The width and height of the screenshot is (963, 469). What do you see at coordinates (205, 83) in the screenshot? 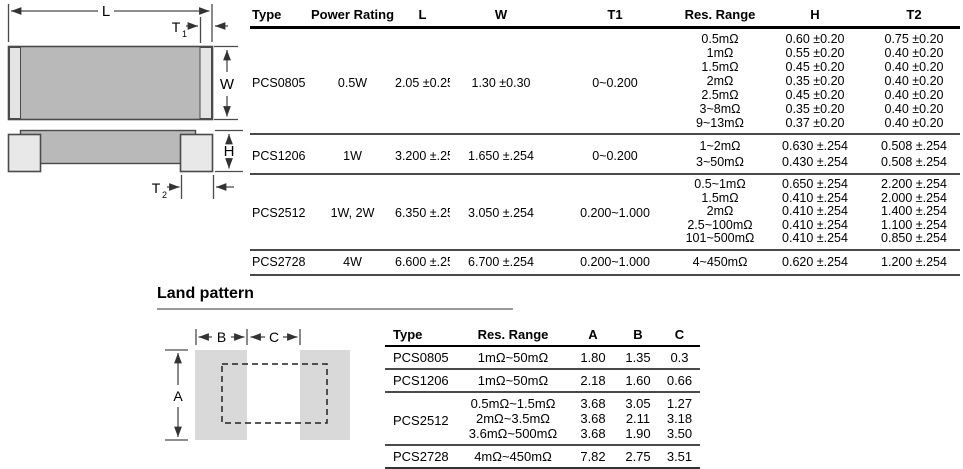
I see `resistor-top-view-right-cap` at bounding box center [205, 83].